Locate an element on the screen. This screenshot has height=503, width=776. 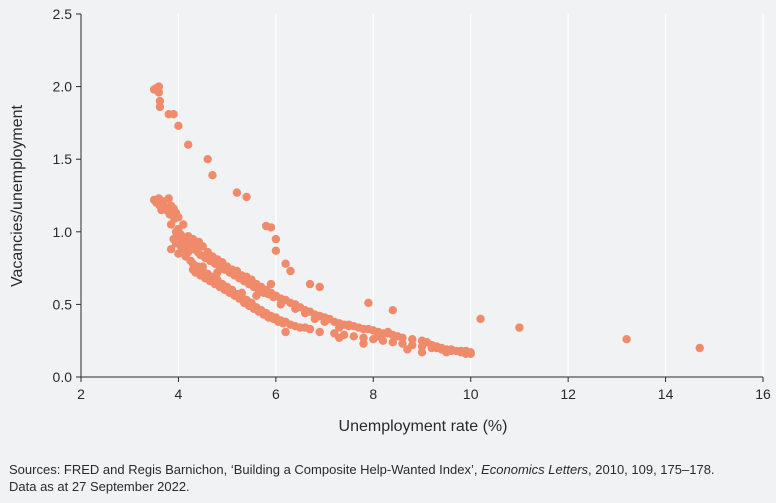
x-tick-label: 2 is located at coordinates (81, 394).